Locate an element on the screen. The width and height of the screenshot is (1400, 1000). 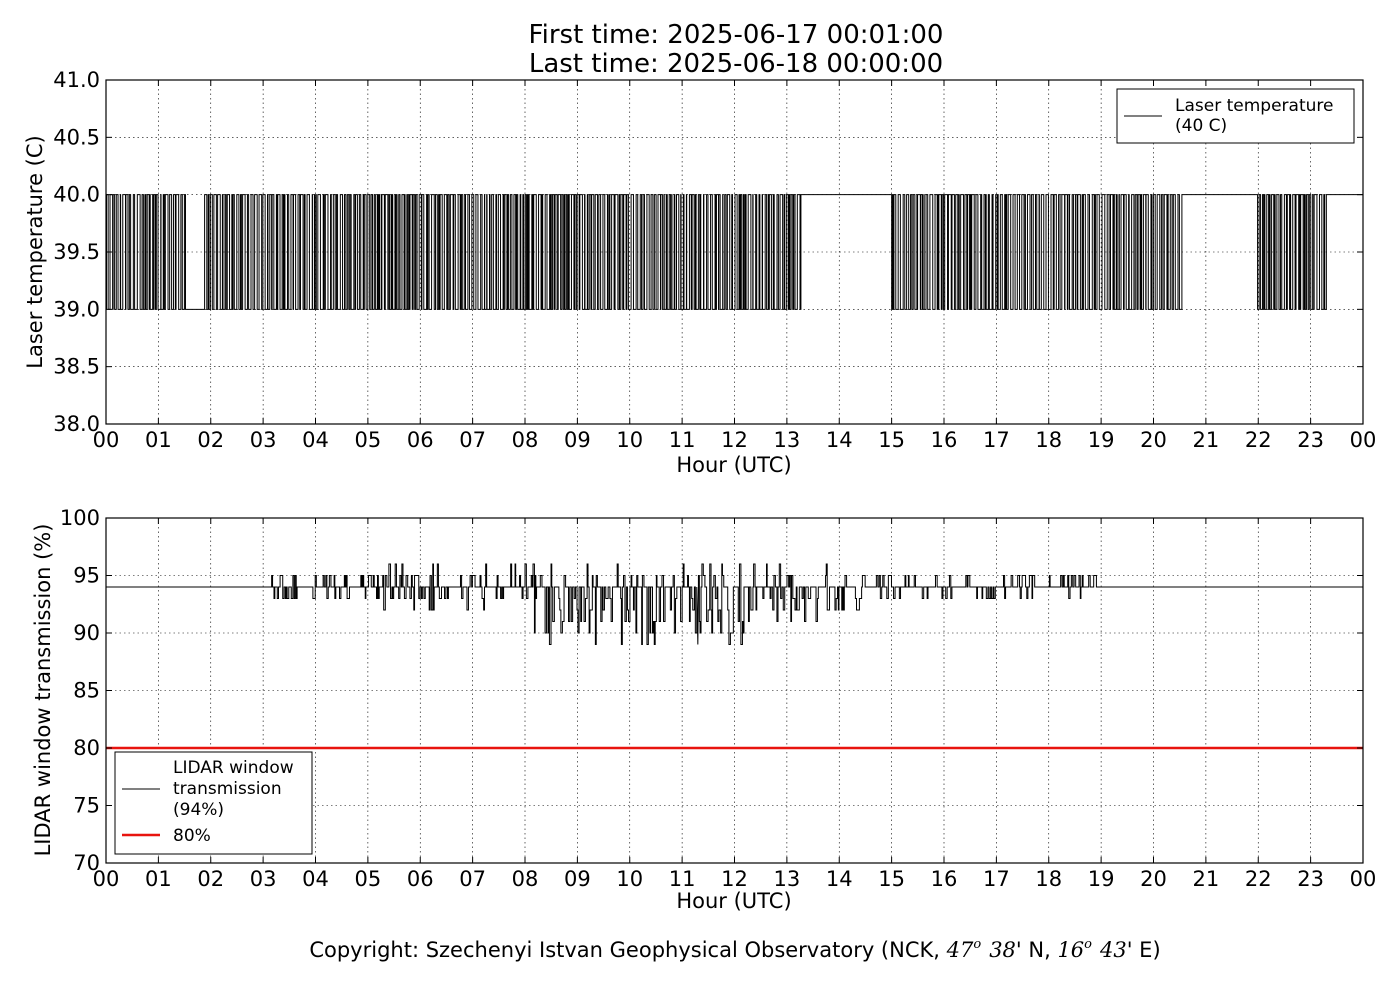
title-line-2: Last time: 2025-06-18 00:00:00 is located at coordinates (736, 64).